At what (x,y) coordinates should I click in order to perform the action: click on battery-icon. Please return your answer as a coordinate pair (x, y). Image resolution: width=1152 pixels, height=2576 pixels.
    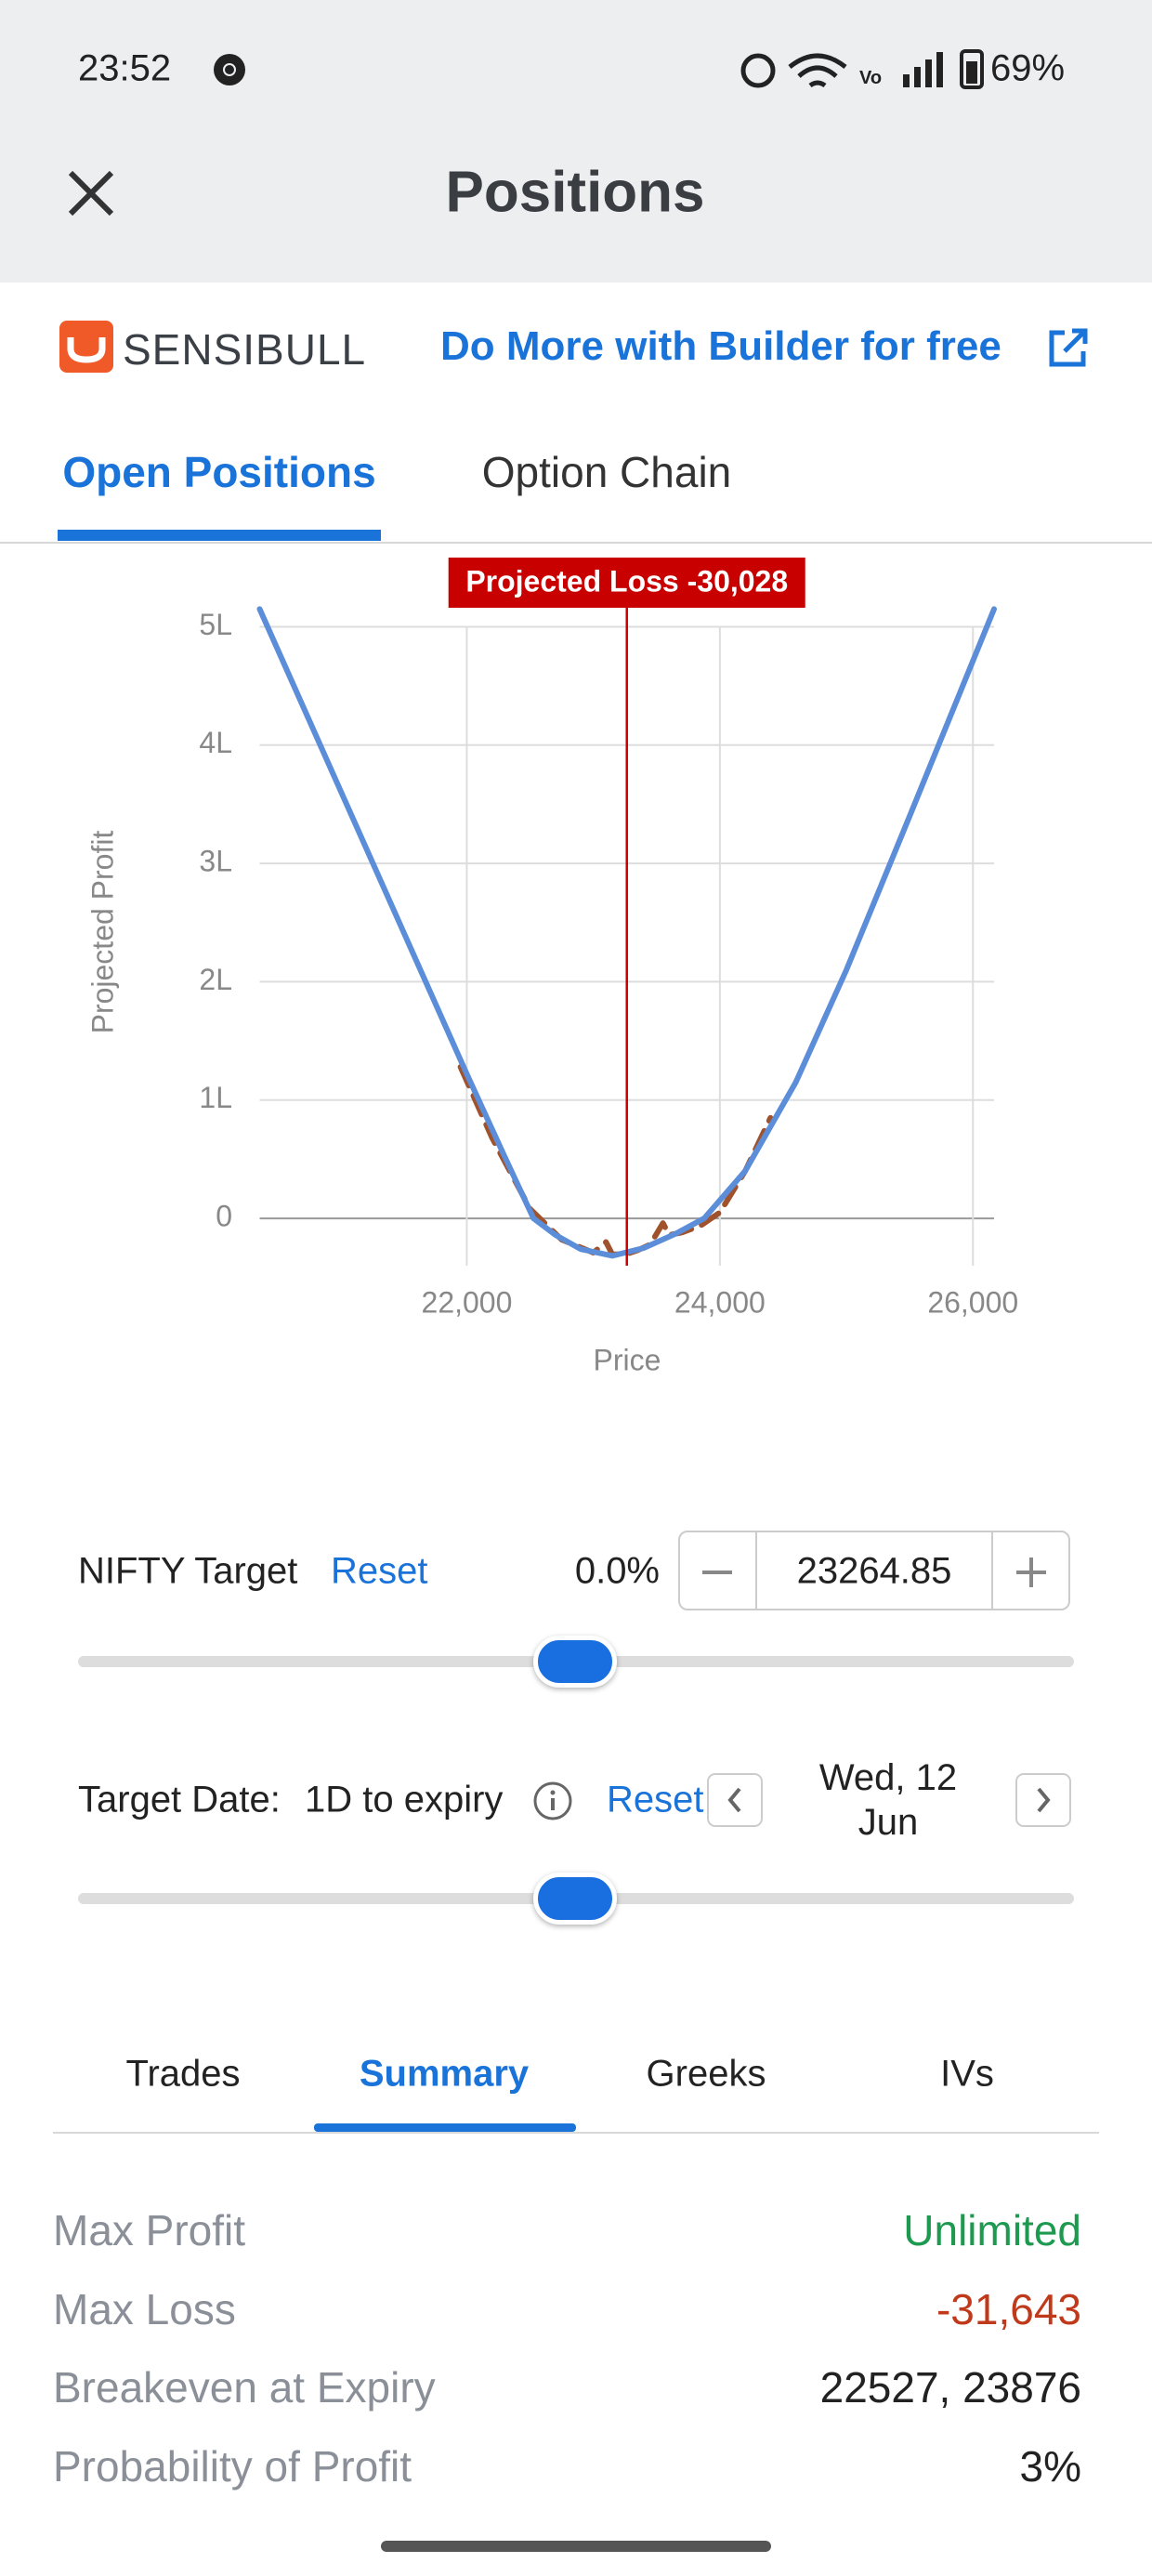
    Looking at the image, I should click on (972, 69).